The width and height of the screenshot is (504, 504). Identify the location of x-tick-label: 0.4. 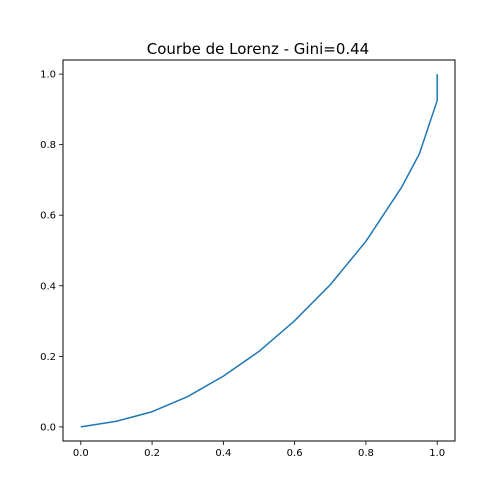
(223, 453).